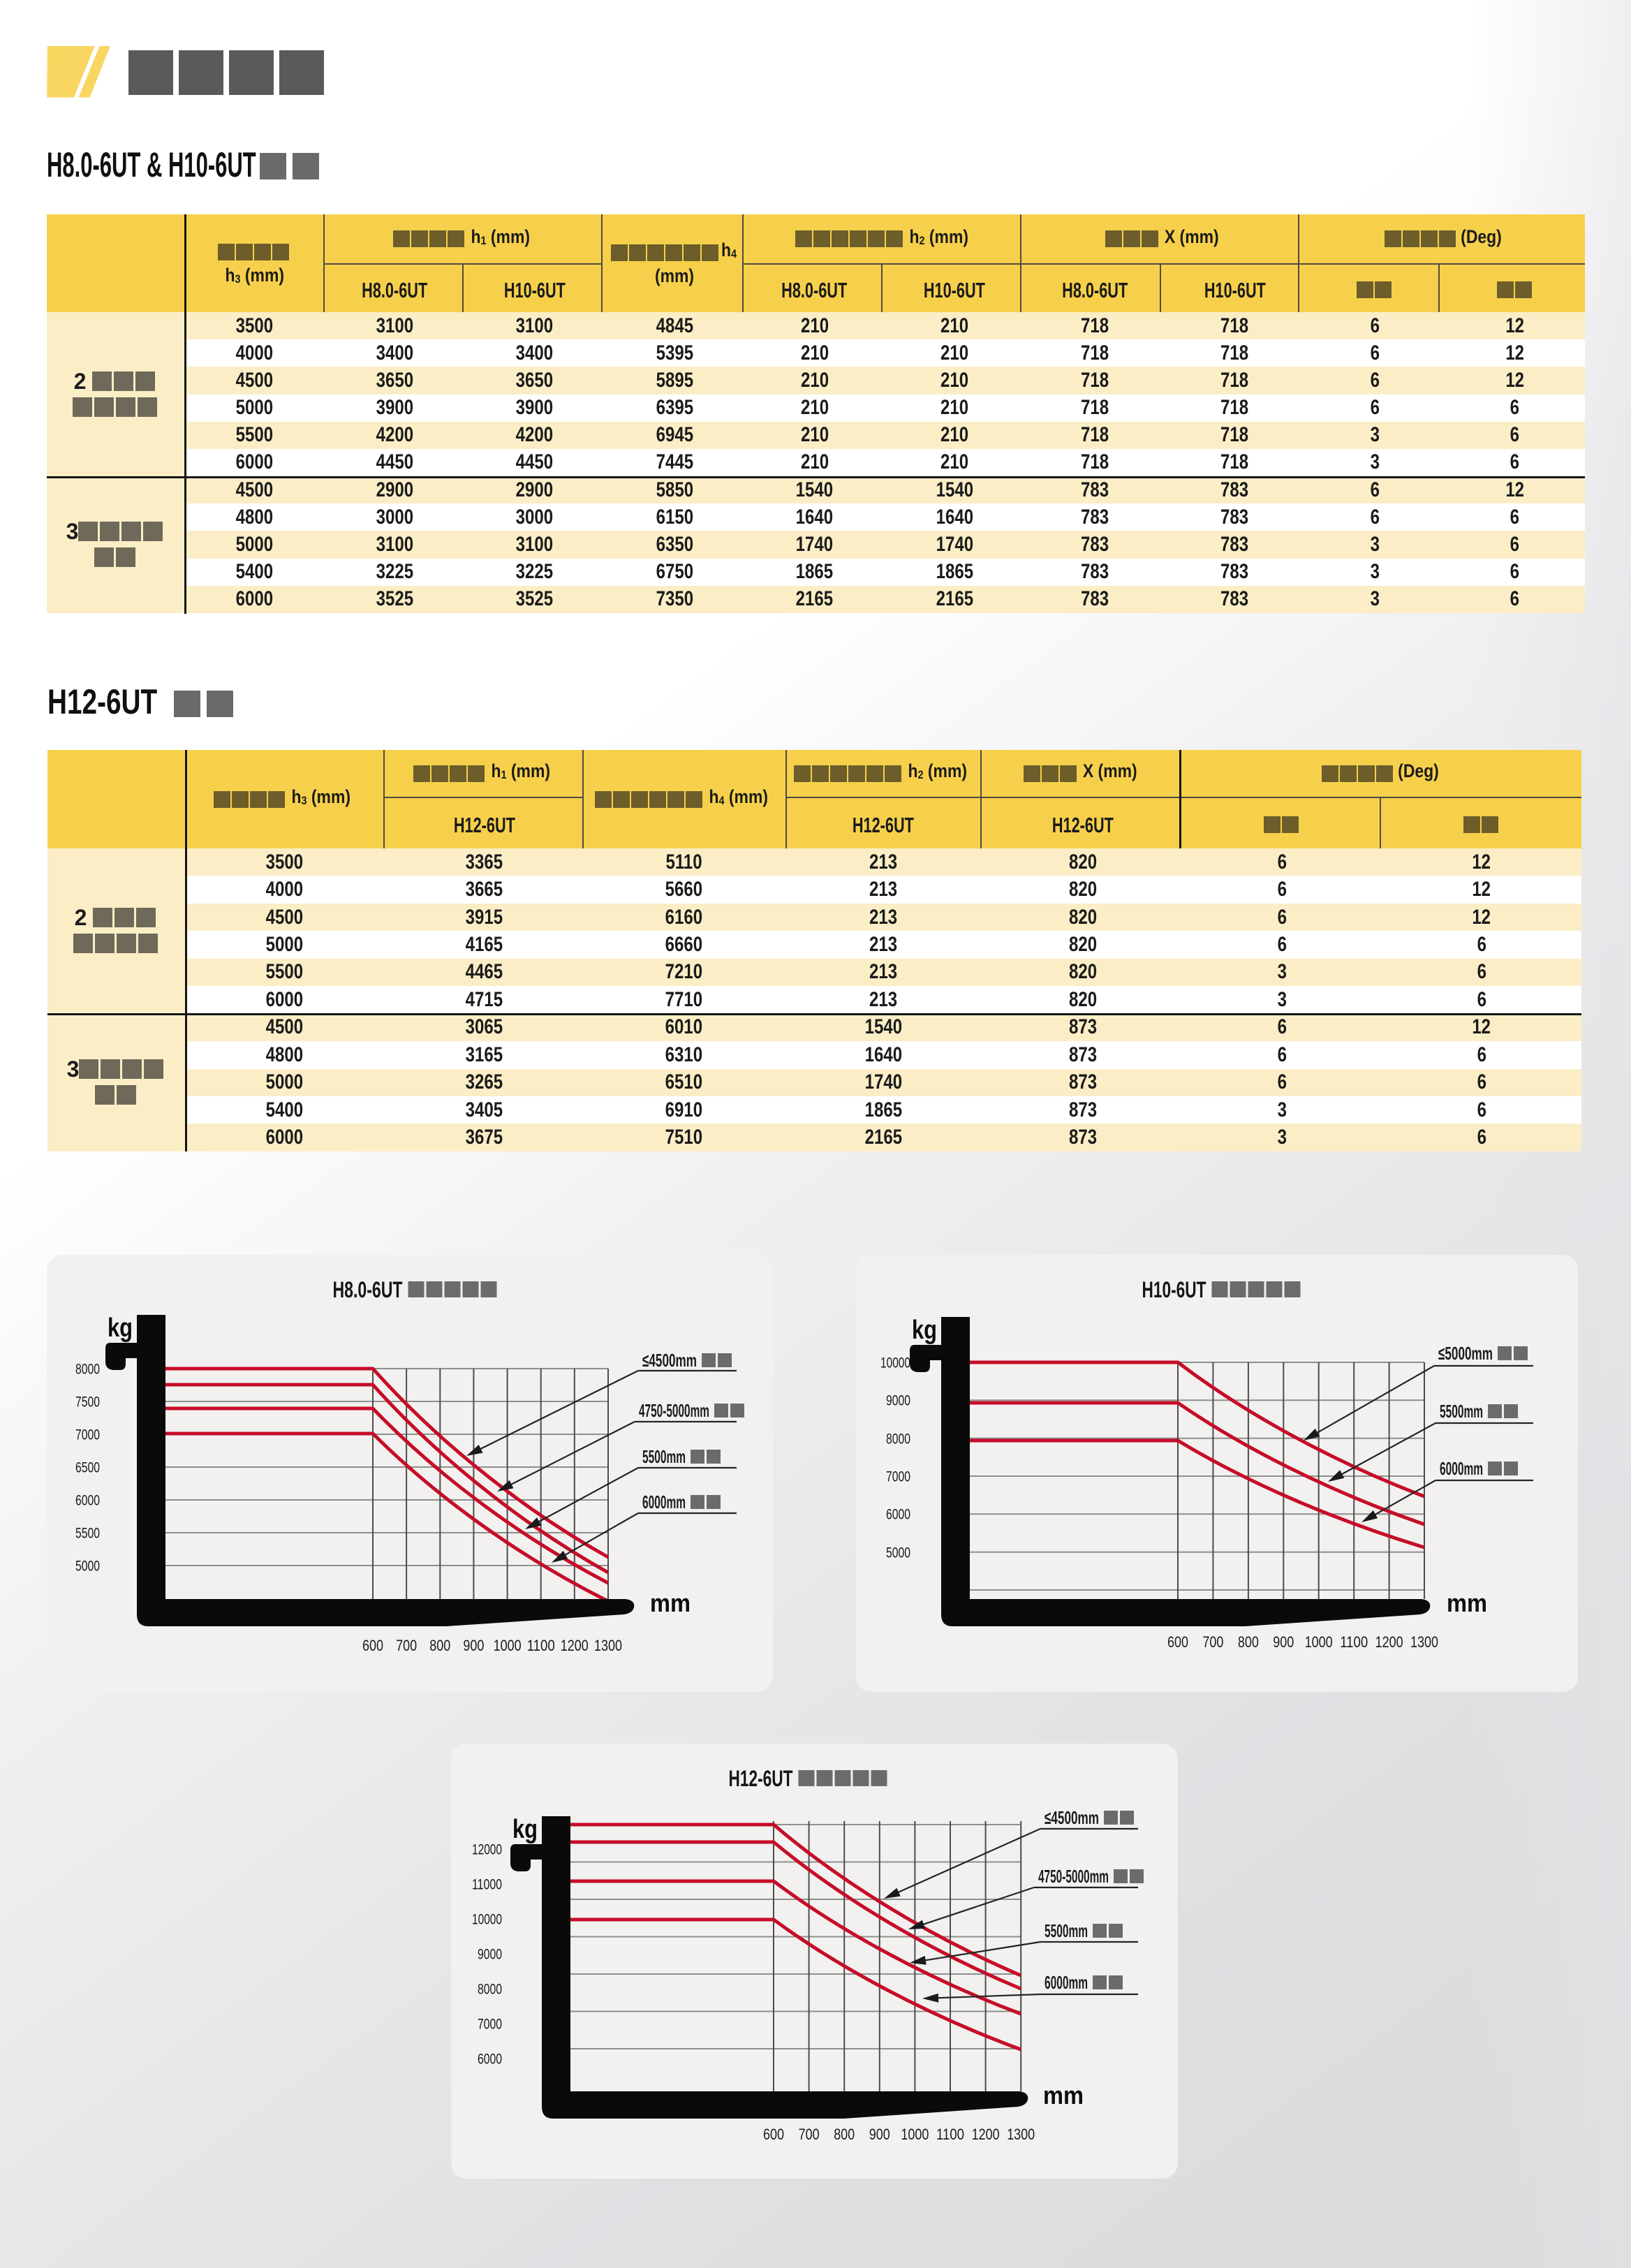 The width and height of the screenshot is (1631, 2268). I want to click on svg-text: H12-6UT, so click(761, 1778).